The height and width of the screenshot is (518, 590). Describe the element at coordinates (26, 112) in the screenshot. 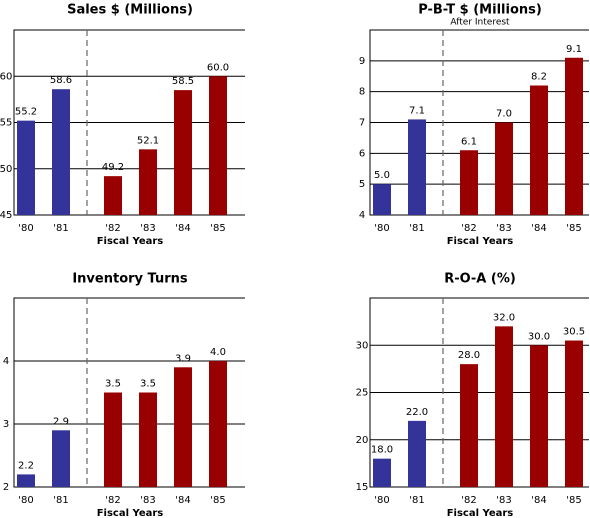

I see `value-label: 55.2` at that location.